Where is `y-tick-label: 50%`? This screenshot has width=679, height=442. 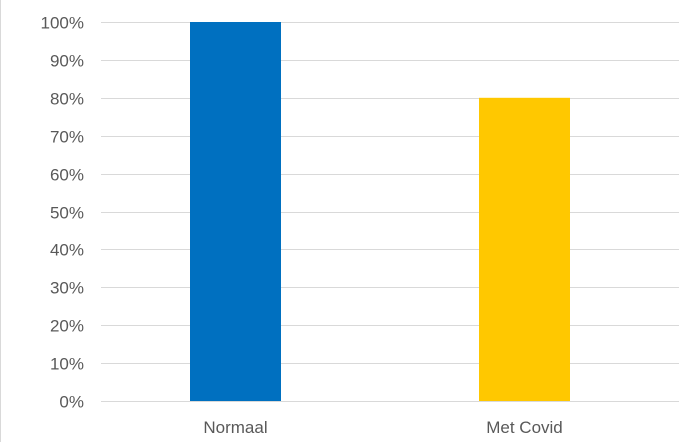 y-tick-label: 50% is located at coordinates (67, 213).